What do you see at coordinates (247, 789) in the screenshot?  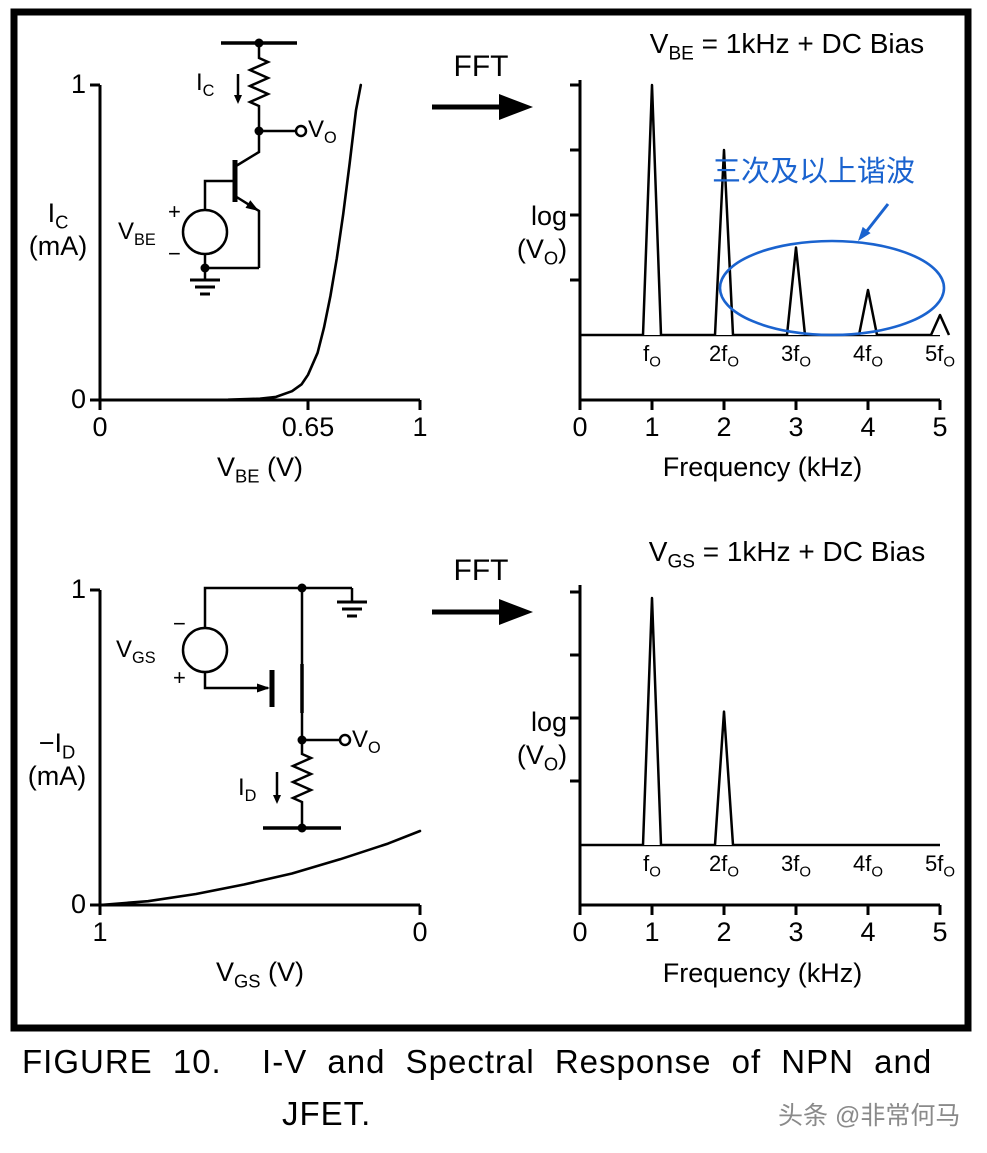 I see `jfet-id-label: ID` at bounding box center [247, 789].